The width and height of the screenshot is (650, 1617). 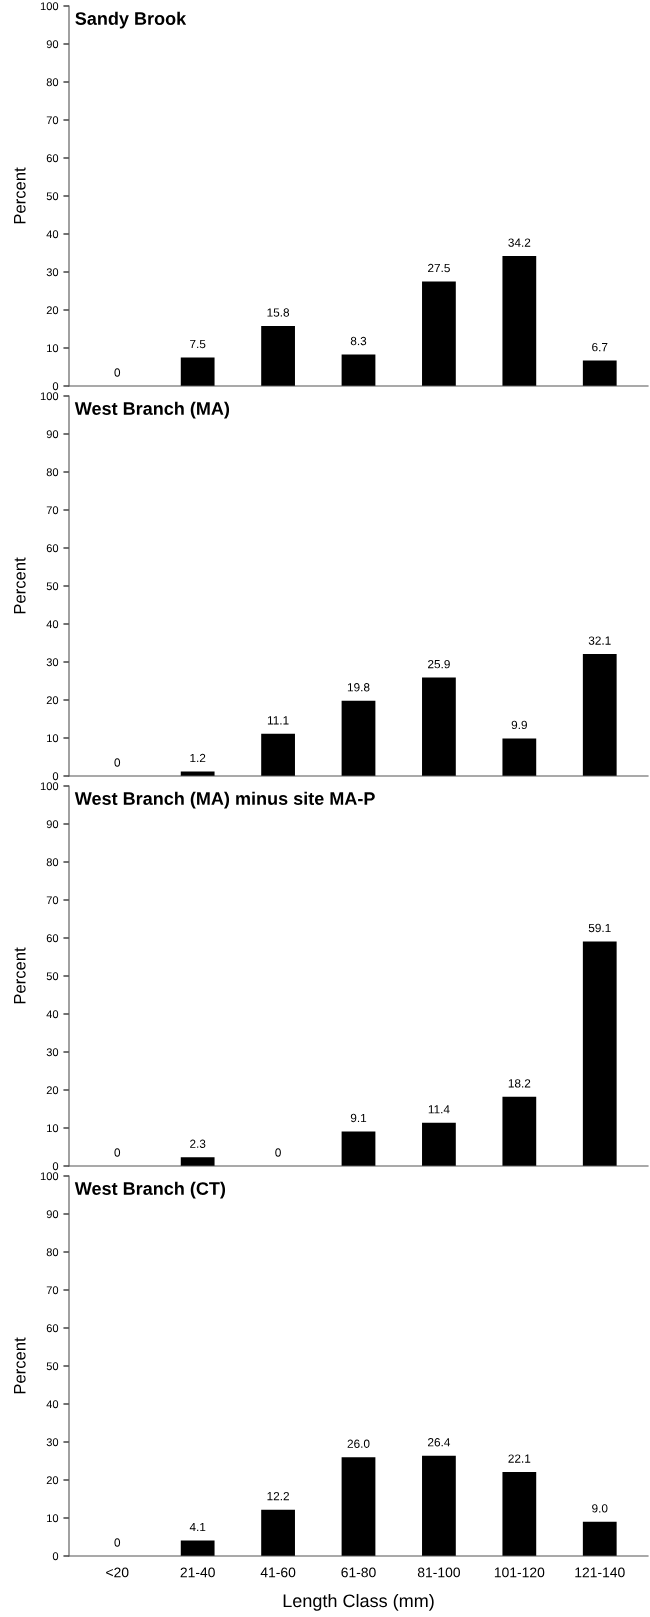 I want to click on data-label: 11.1, so click(x=278, y=720).